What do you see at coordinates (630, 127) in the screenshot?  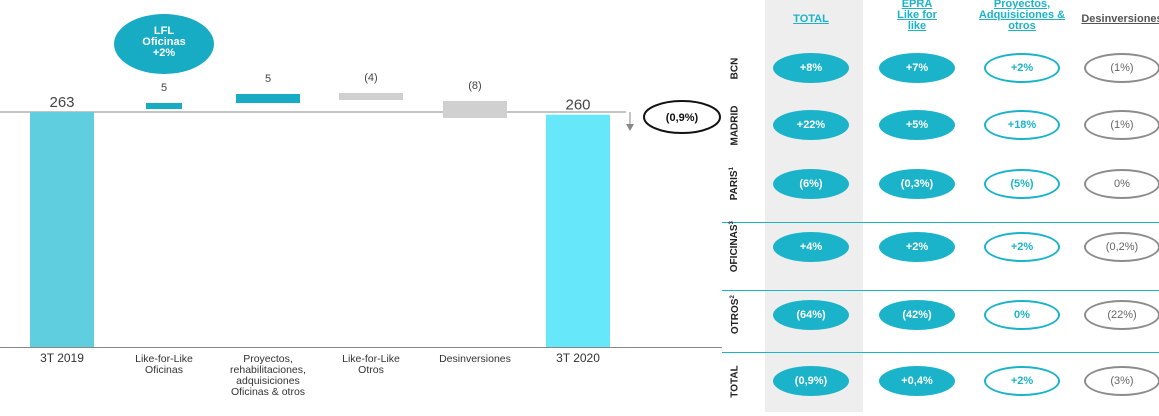 I see `change-arrow-head` at bounding box center [630, 127].